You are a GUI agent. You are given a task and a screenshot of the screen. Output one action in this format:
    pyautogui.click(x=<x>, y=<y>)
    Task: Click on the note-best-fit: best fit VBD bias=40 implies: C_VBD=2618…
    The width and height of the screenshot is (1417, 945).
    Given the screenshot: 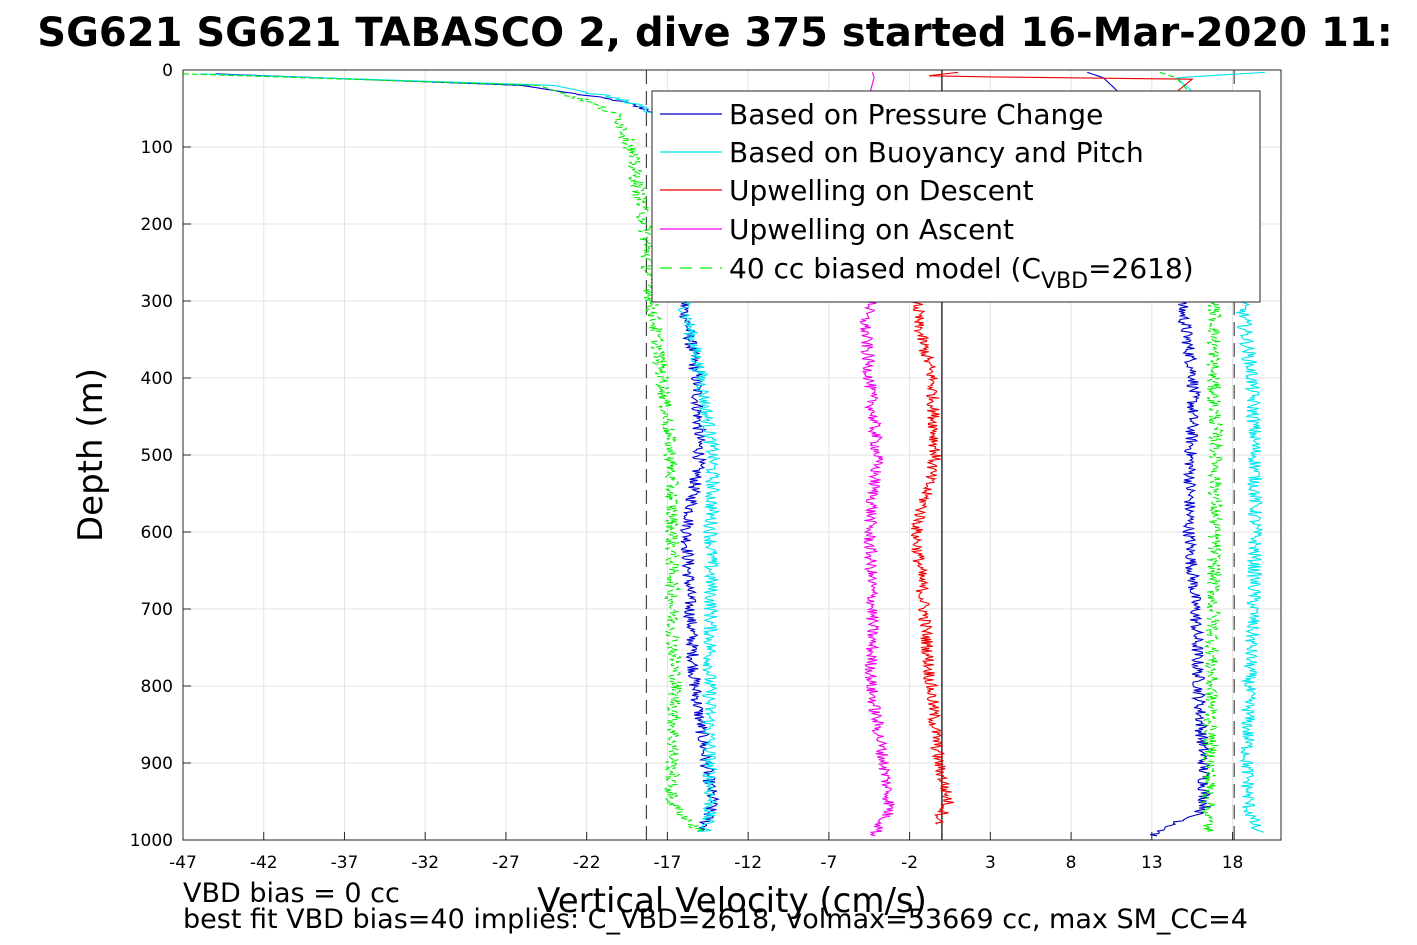 What is the action you would take?
    pyautogui.click(x=715, y=919)
    